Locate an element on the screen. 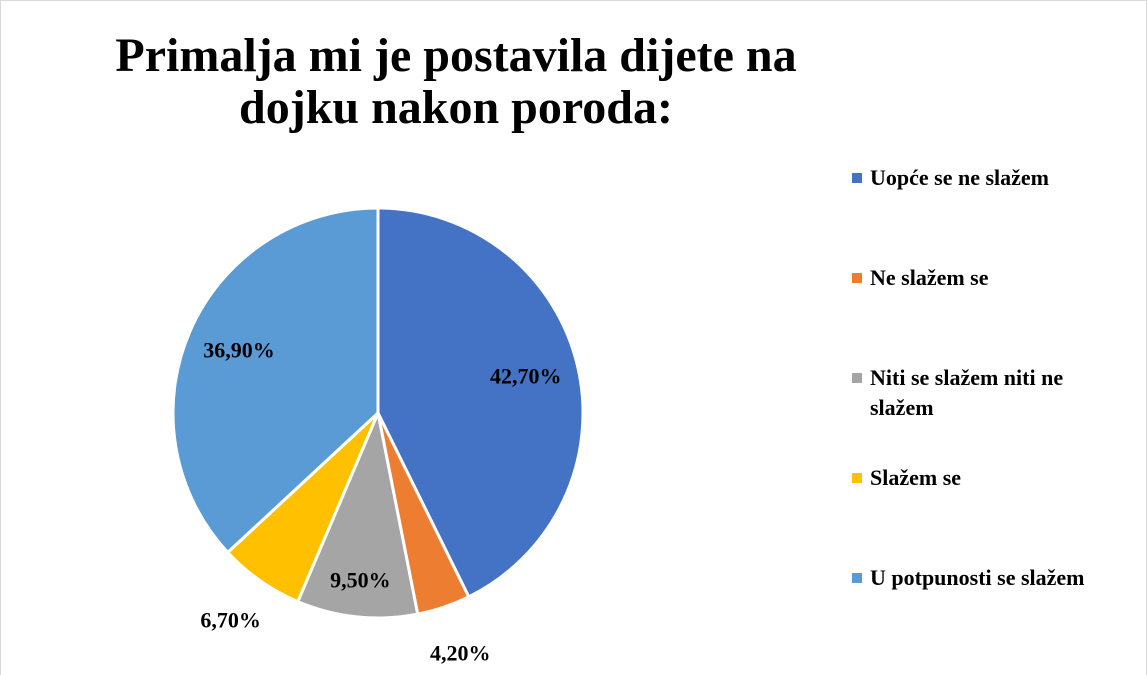 The height and width of the screenshot is (675, 1147). legend-item: Ne slažem se is located at coordinates (982, 278).